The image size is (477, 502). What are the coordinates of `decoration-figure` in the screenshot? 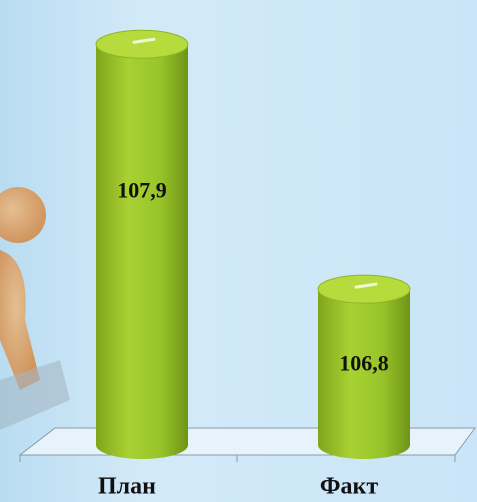 It's located at (35, 308).